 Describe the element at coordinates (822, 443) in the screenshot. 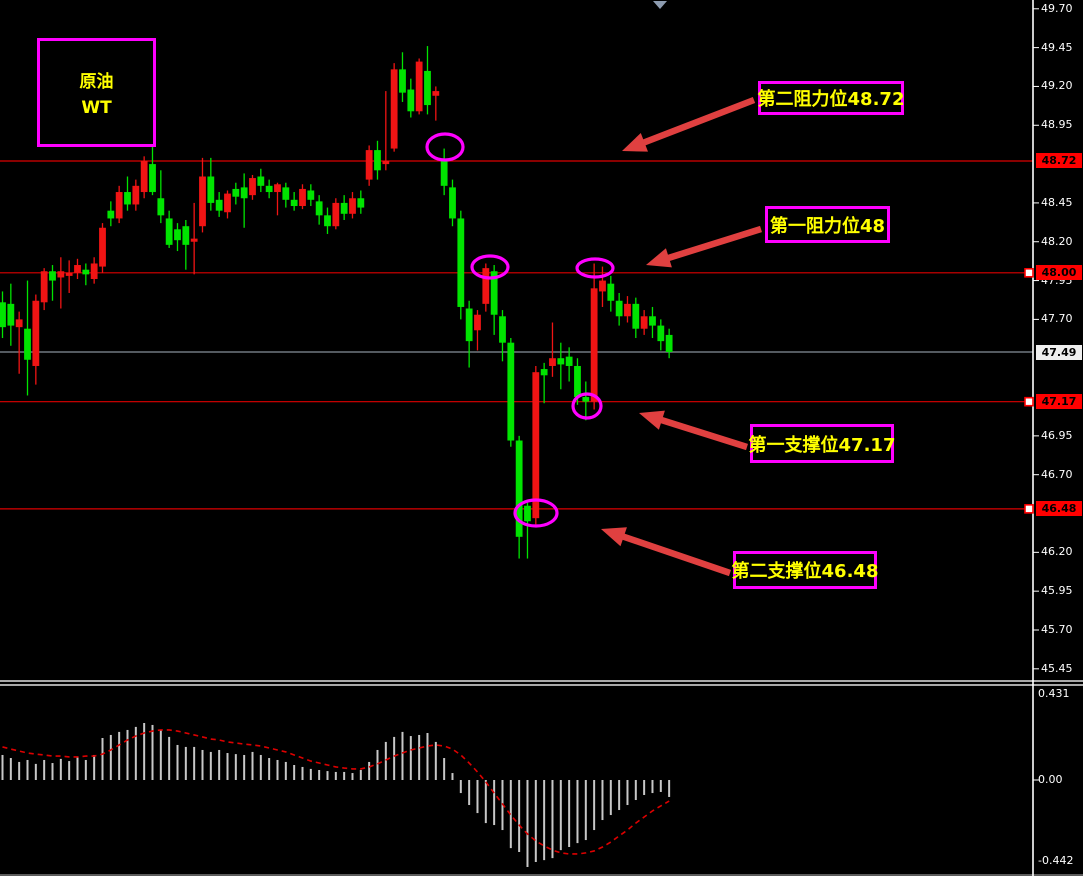

I see `annotation-box-3: 第一支撑位47.17` at that location.